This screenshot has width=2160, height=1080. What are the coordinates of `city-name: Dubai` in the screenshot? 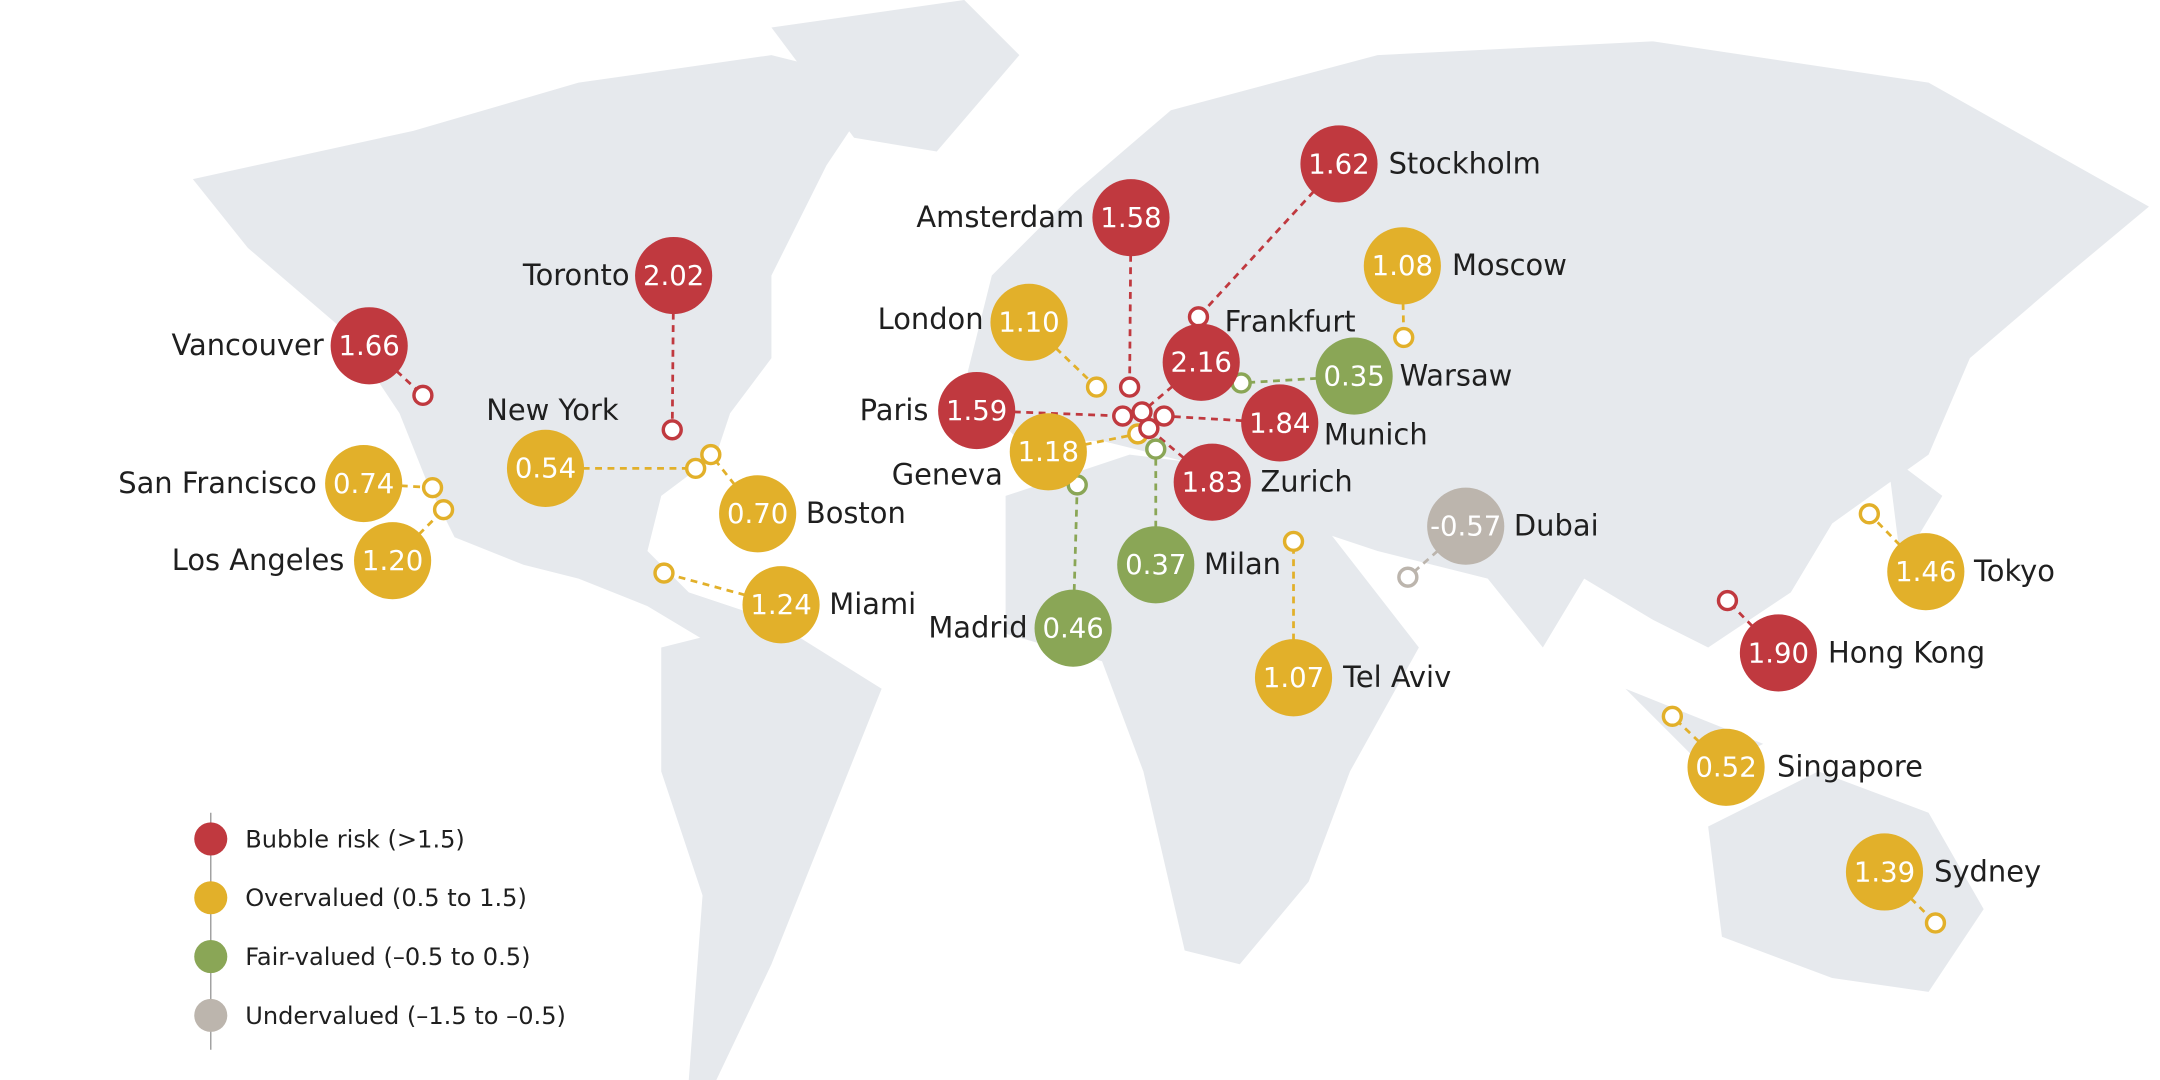 It's located at (1556, 526).